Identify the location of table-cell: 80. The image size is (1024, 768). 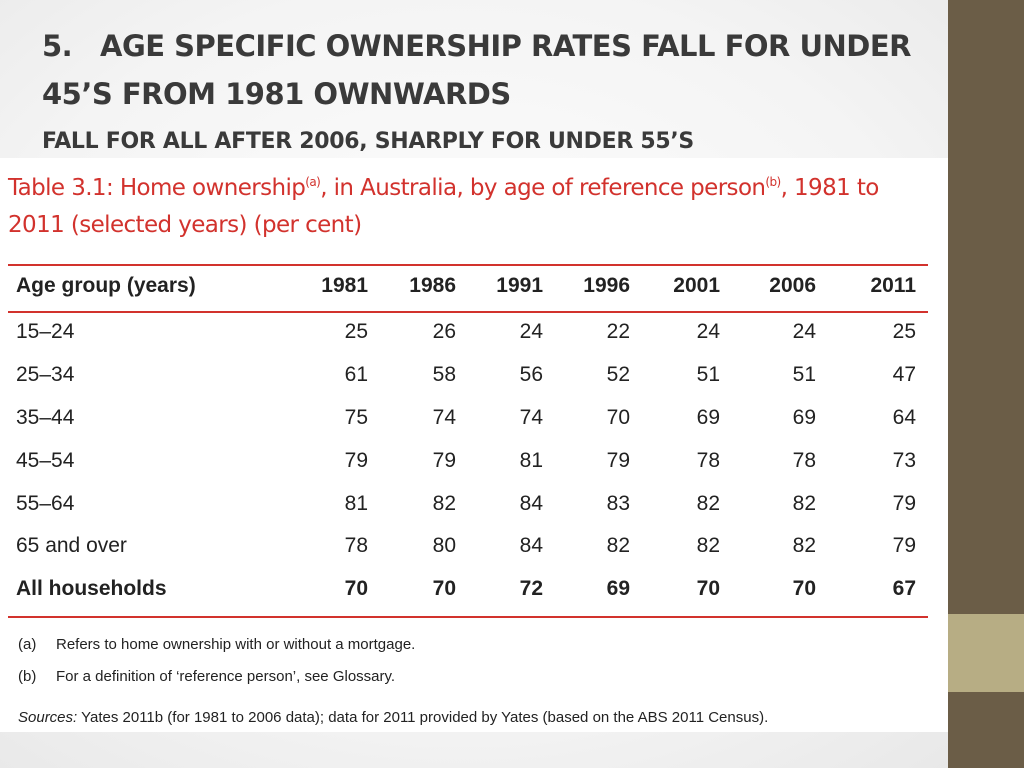
(444, 545).